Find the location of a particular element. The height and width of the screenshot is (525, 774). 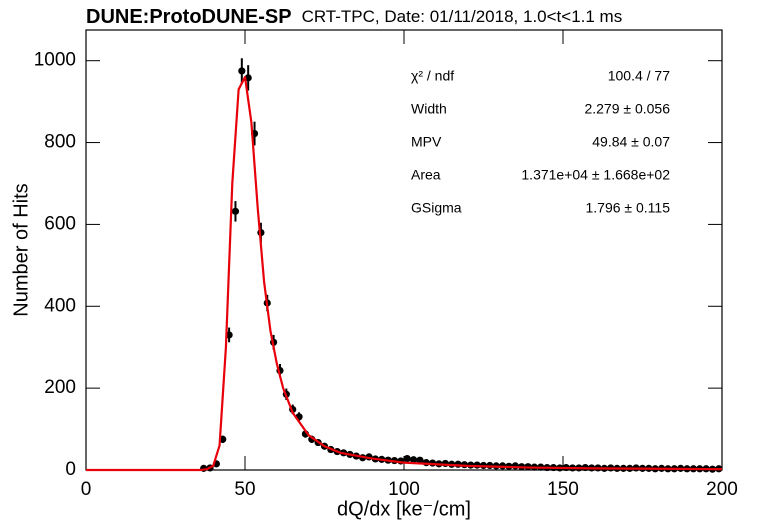

y-tick-label: 1000 is located at coordinates (55, 60).